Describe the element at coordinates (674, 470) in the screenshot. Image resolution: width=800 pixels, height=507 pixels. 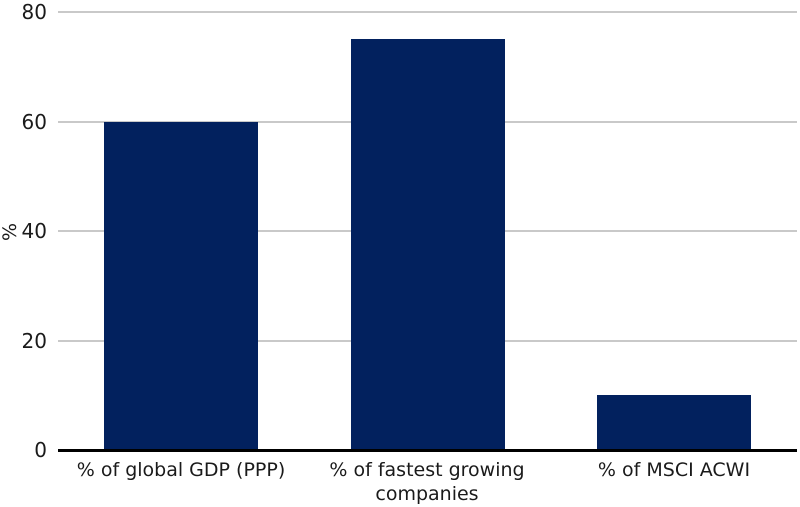
I see `x-category-label-3: % of MSCI ACWI` at that location.